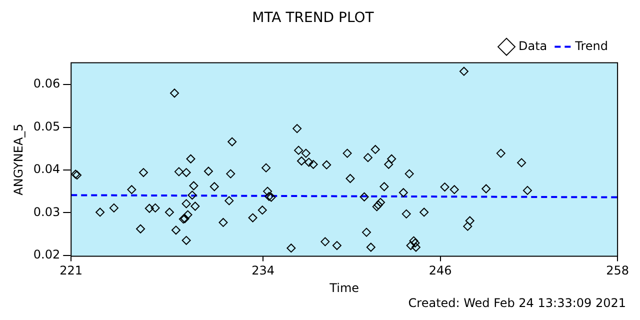  What do you see at coordinates (46, 126) in the screenshot?
I see `y-tick-label: 0.05` at bounding box center [46, 126].